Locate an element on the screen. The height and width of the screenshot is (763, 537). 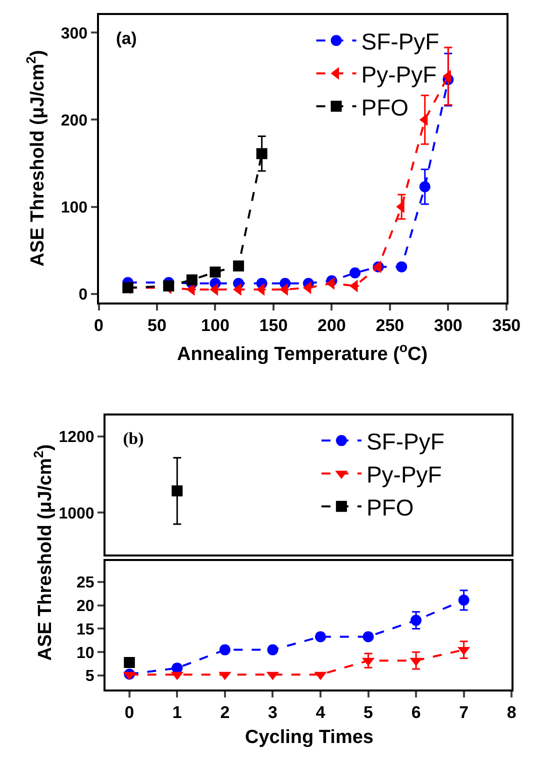
x-axis-title: Annealing Temperature ($^{o}$C) is located at coordinates (302, 352).